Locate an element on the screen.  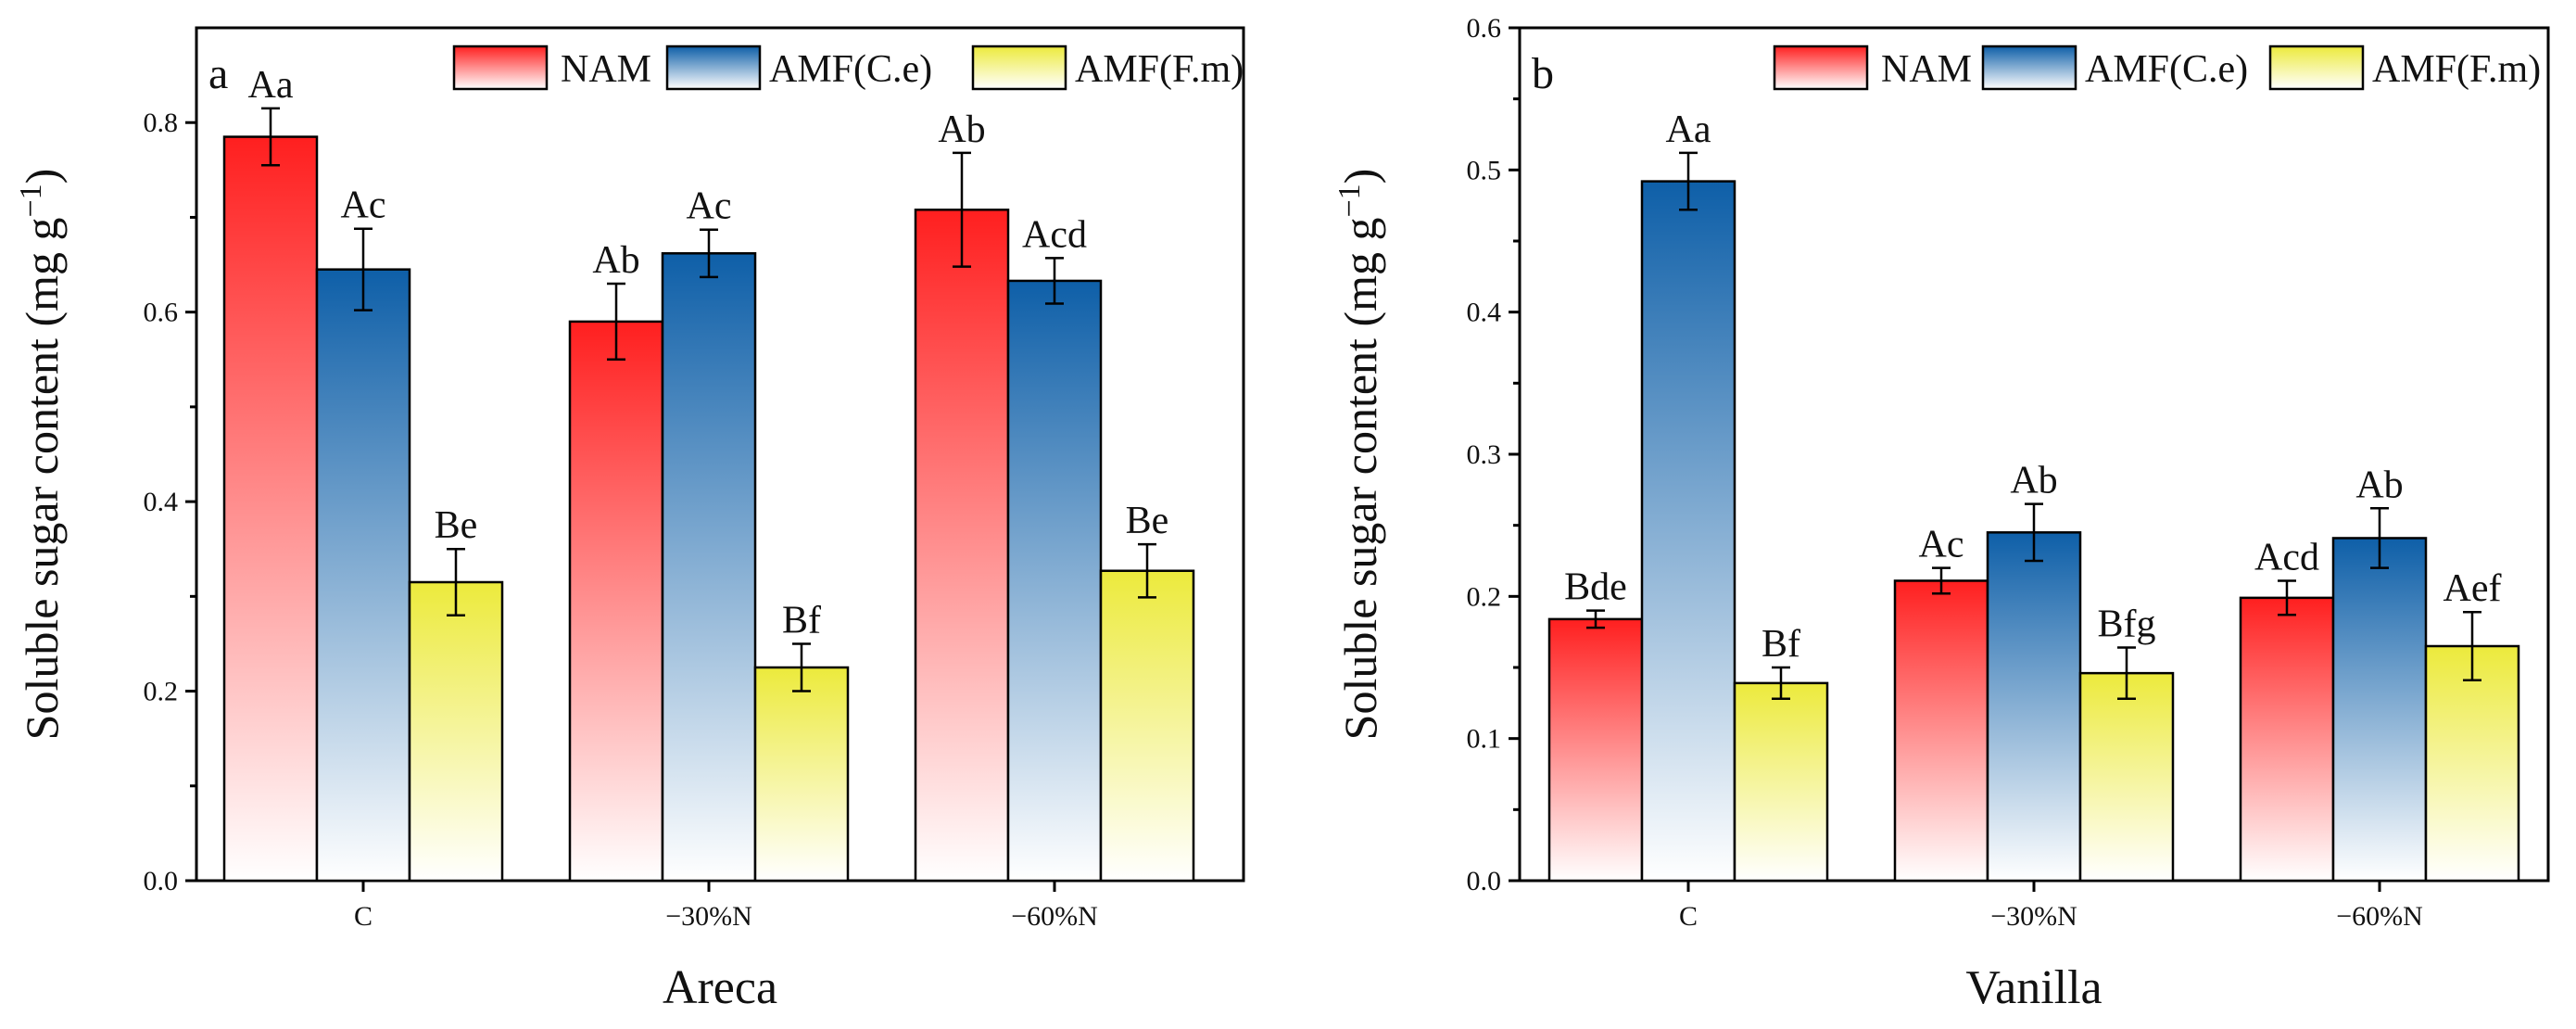
significance-label: Bde is located at coordinates (1596, 587).